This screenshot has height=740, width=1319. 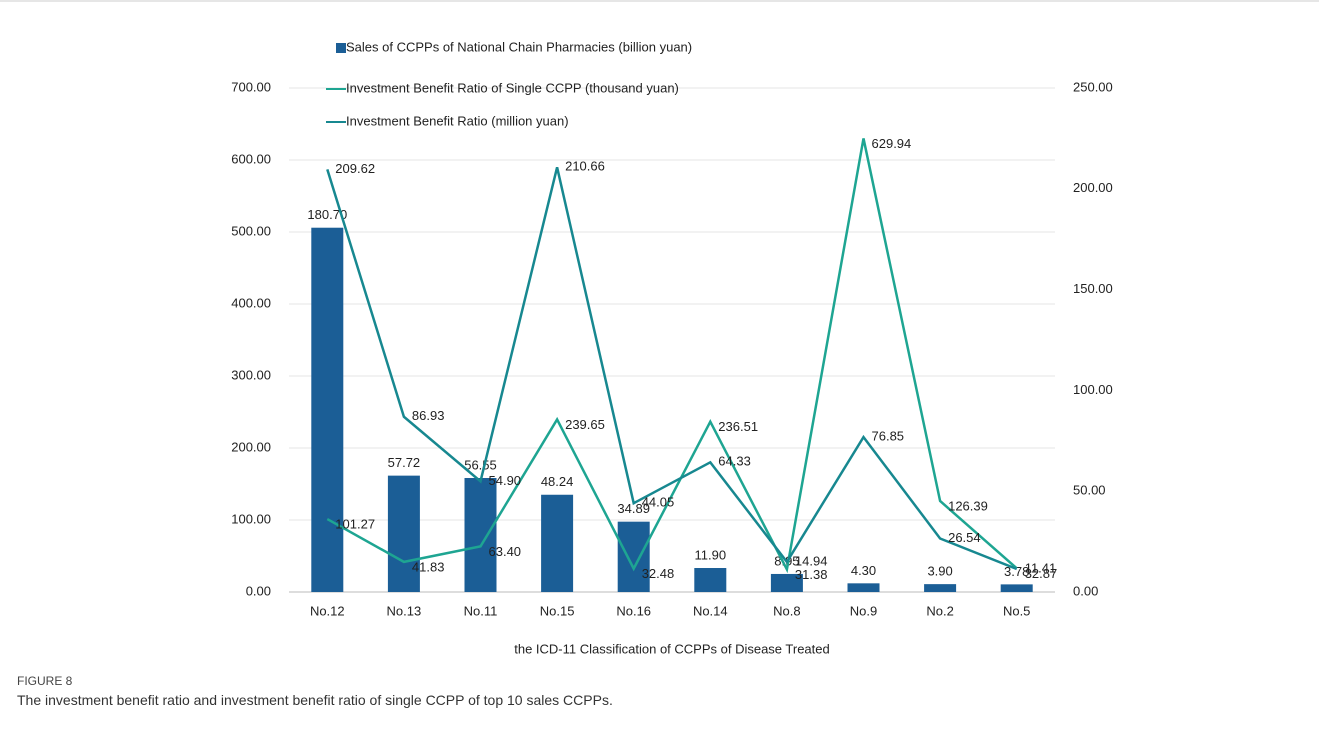 What do you see at coordinates (888, 436) in the screenshot?
I see `line-label: 76.85` at bounding box center [888, 436].